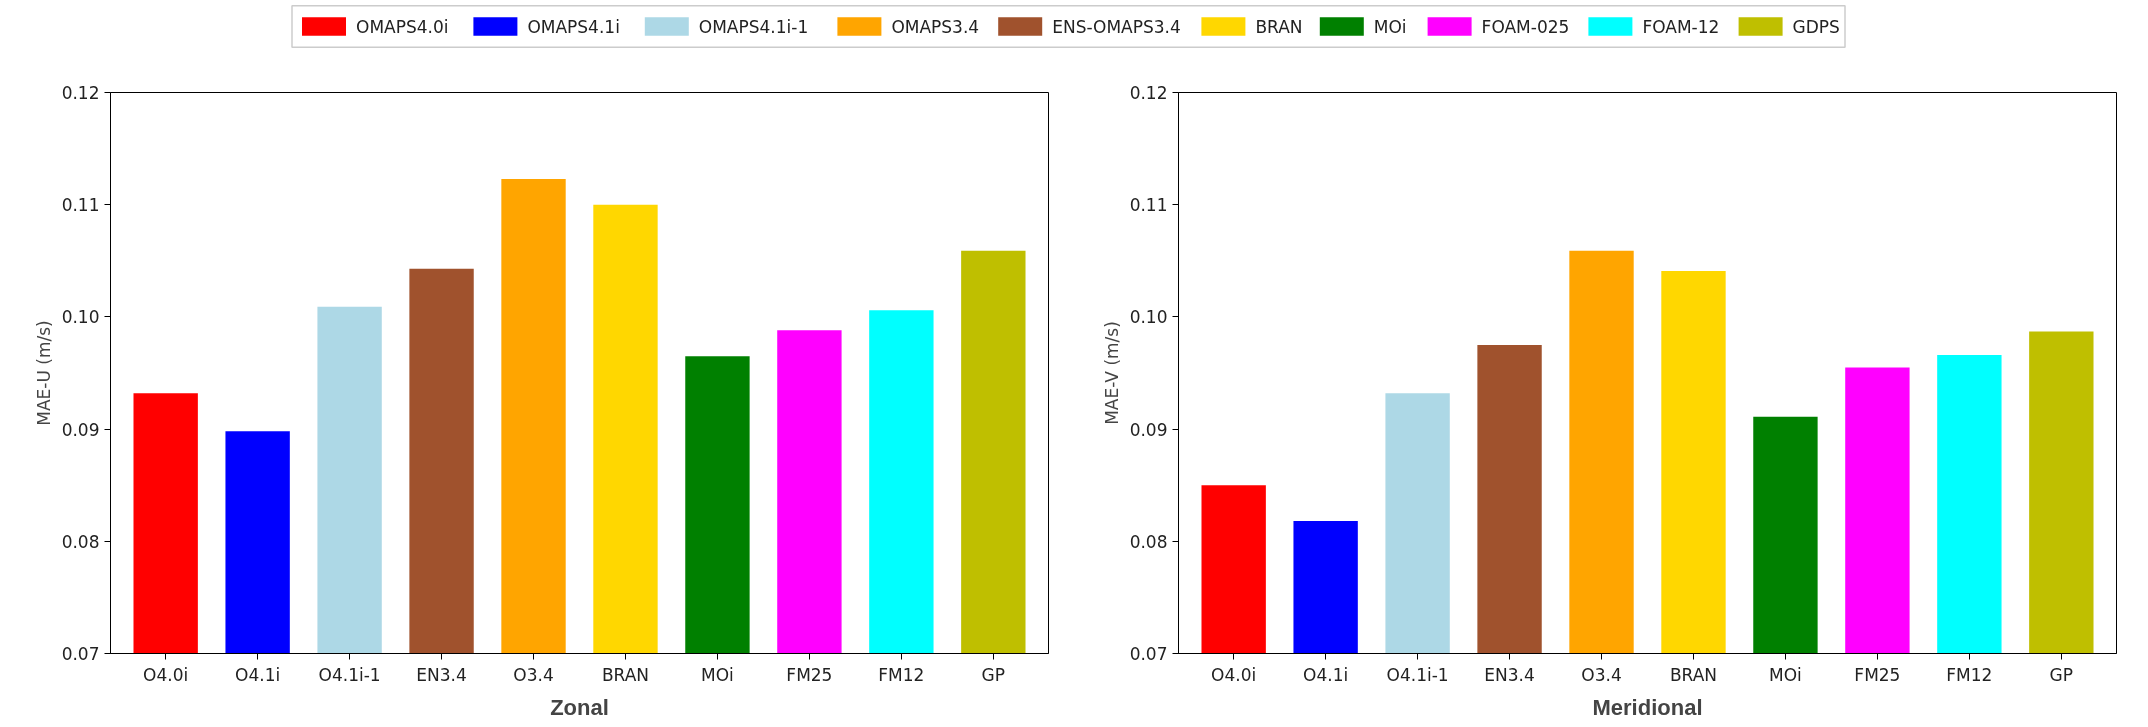 This screenshot has width=2148, height=727. Describe the element at coordinates (753, 26) in the screenshot. I see `legend-label: OMAPS4.1i-1` at that location.